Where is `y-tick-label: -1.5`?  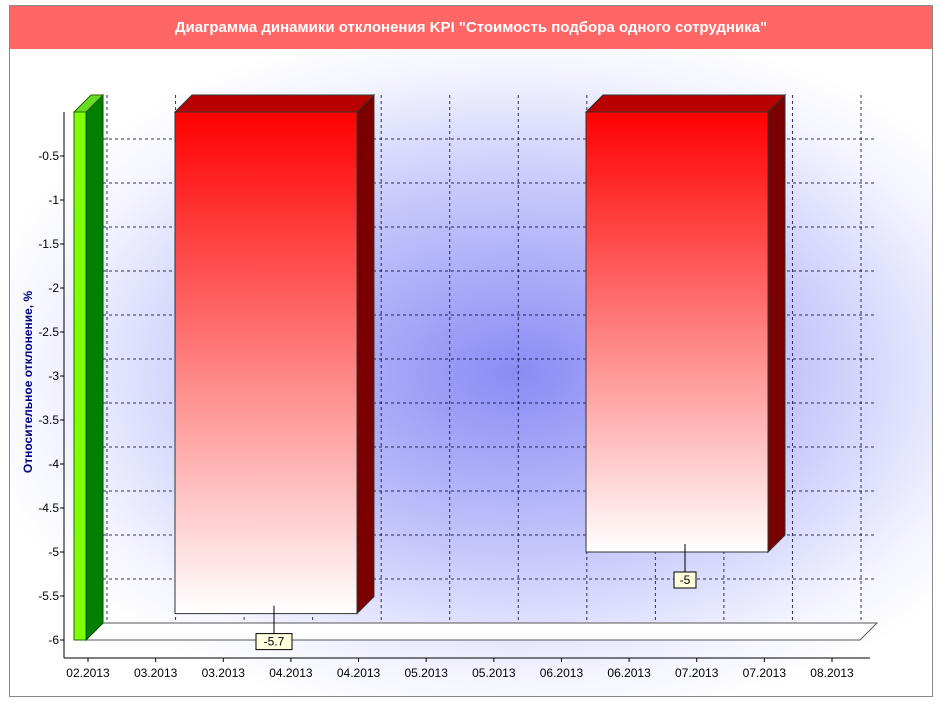
y-tick-label: -1.5 is located at coordinates (48, 244).